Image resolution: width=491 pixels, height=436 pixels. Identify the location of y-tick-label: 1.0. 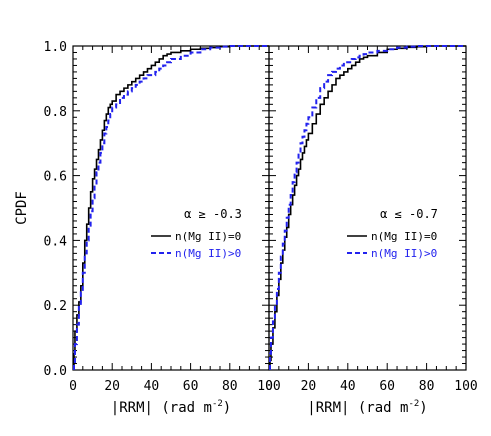
(55, 47).